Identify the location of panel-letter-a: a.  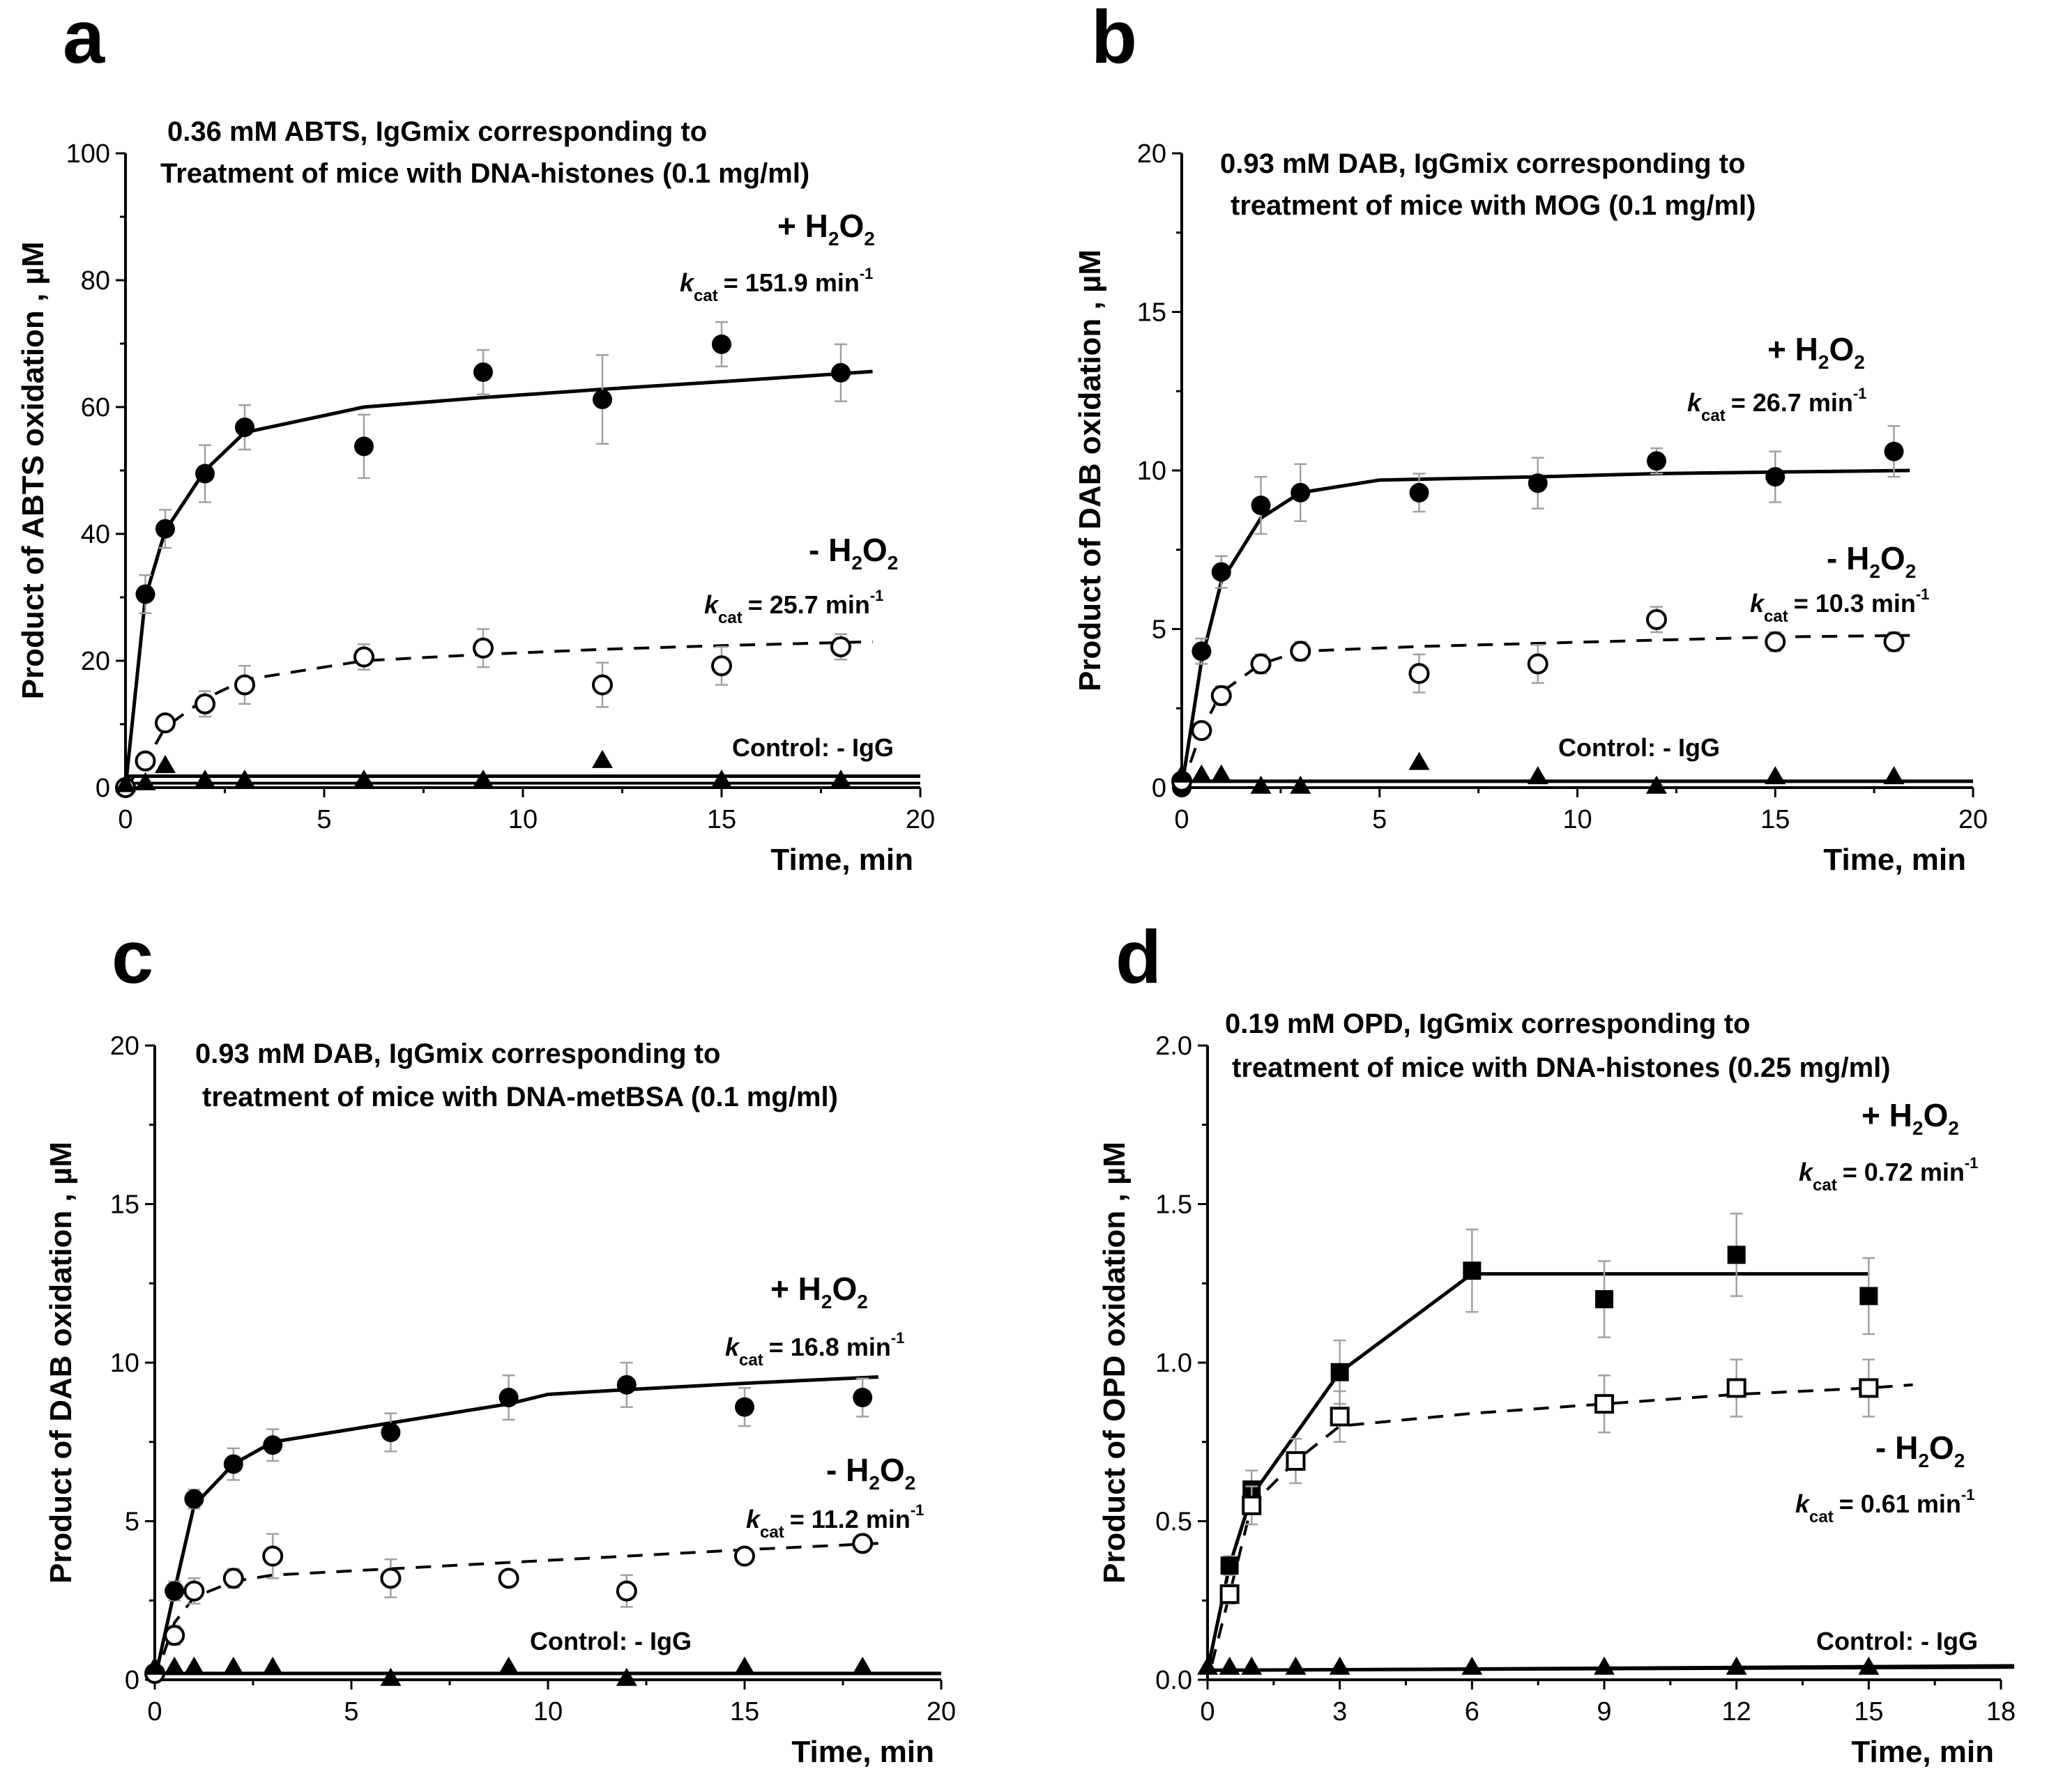
(84, 39).